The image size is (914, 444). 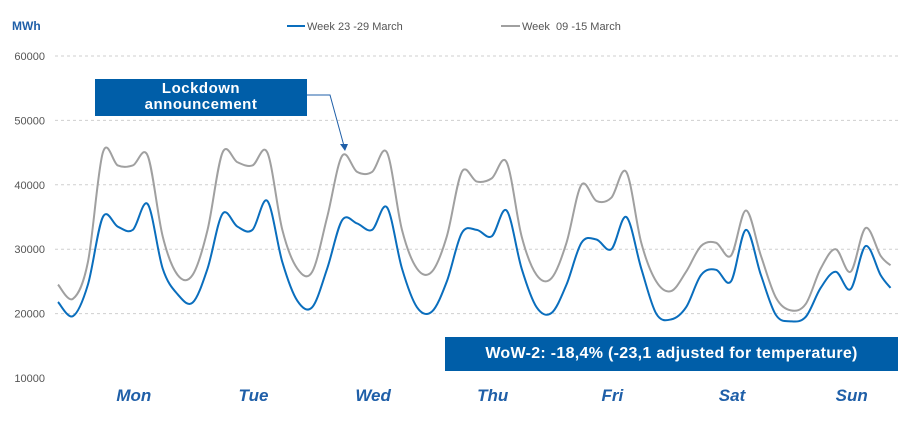 What do you see at coordinates (29, 186) in the screenshot?
I see `y-tick-label: 40000` at bounding box center [29, 186].